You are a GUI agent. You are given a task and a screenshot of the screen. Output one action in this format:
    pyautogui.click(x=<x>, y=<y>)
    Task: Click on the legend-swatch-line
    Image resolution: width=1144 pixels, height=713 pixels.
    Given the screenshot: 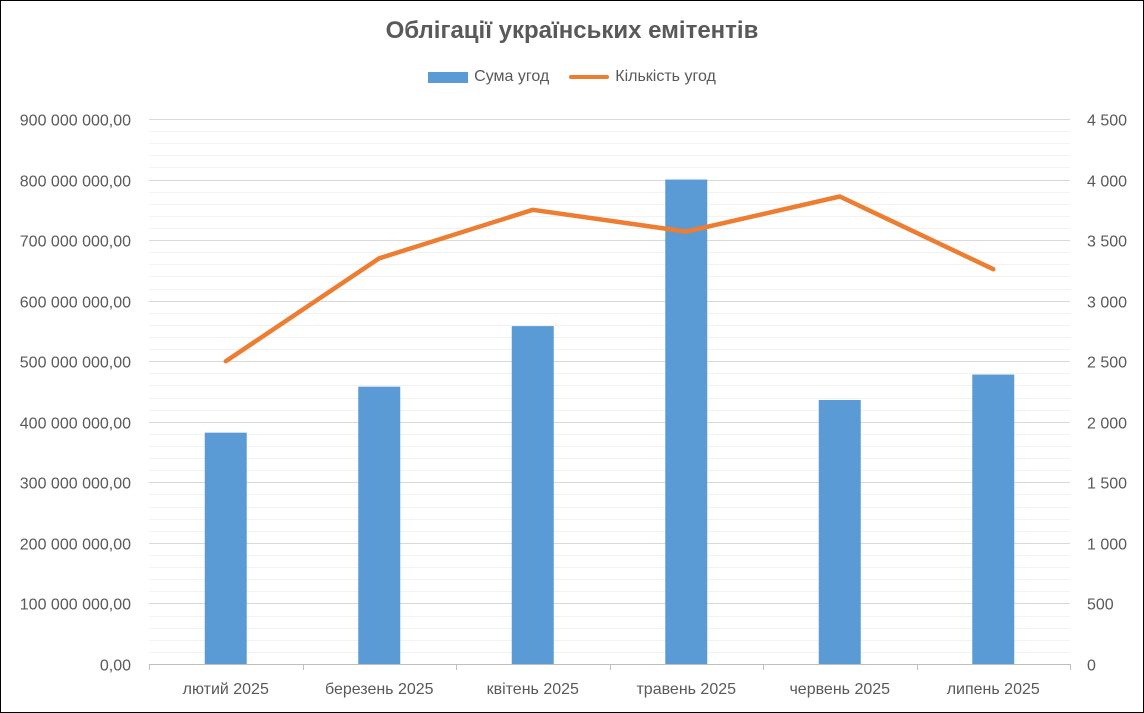 What is the action you would take?
    pyautogui.click(x=589, y=77)
    